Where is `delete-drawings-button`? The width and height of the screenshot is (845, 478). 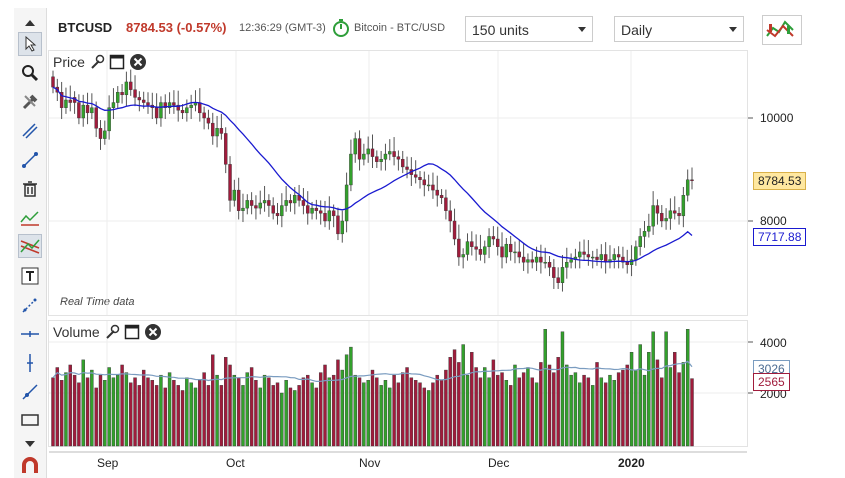 delete-drawings-button is located at coordinates (30, 189).